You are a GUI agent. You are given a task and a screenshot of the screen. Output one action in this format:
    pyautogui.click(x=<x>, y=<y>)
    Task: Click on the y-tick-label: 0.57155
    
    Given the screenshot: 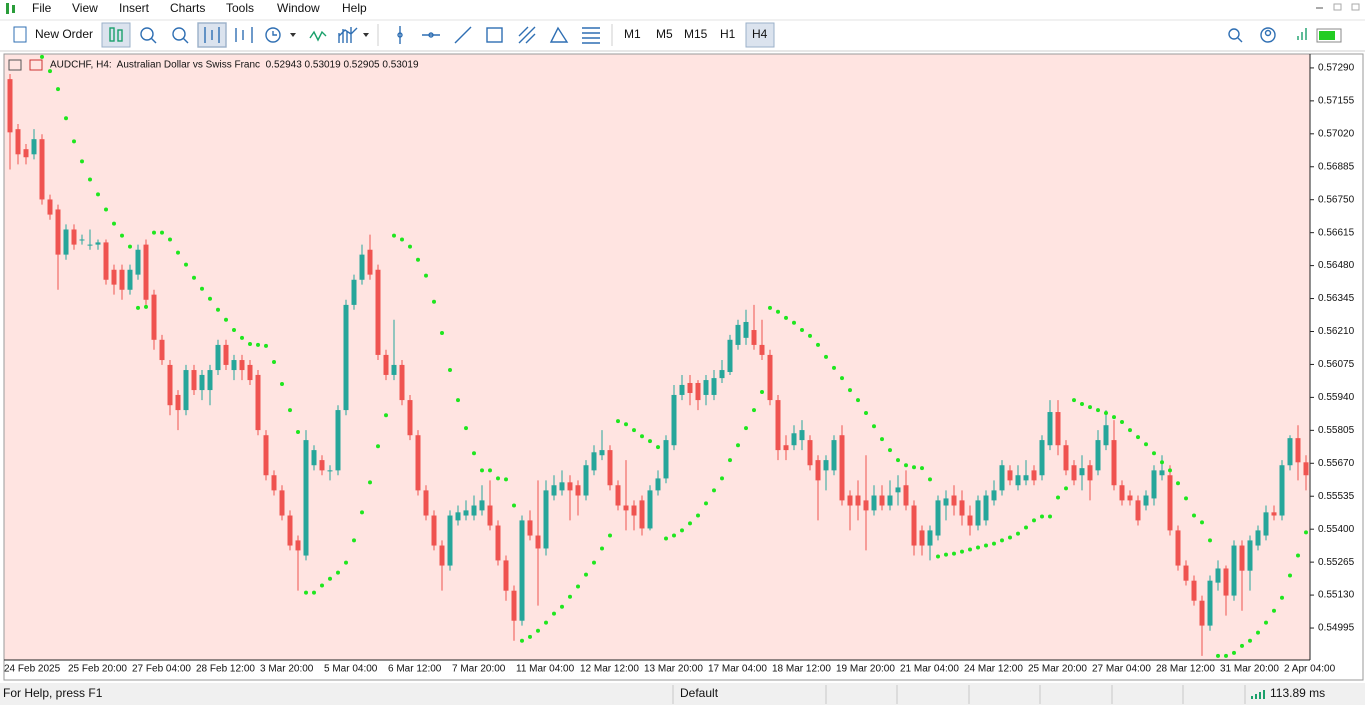 What is the action you would take?
    pyautogui.click(x=1336, y=101)
    